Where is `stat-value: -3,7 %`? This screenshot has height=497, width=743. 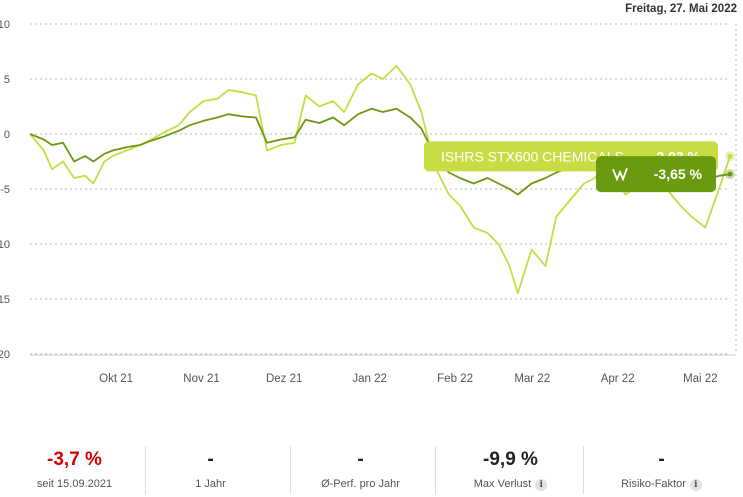 stat-value: -3,7 % is located at coordinates (74, 459).